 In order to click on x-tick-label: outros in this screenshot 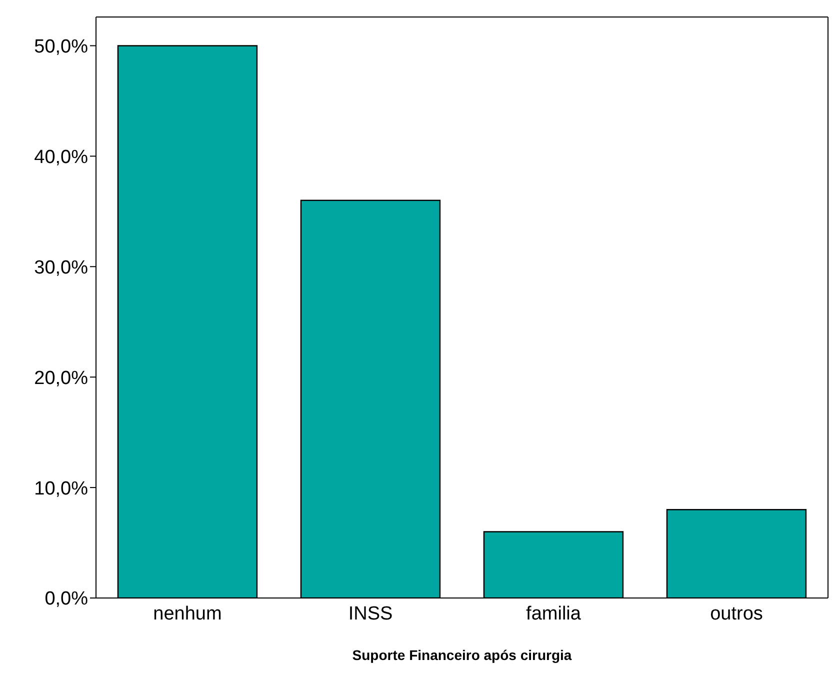, I will do `click(736, 613)`.